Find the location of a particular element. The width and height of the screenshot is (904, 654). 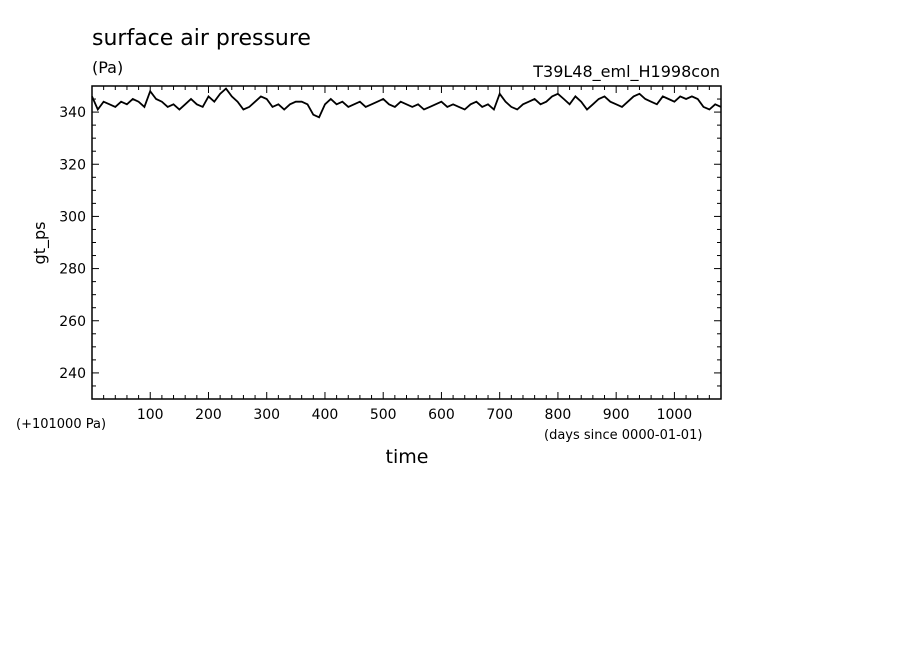

x-tick-label: 900 is located at coordinates (616, 415).